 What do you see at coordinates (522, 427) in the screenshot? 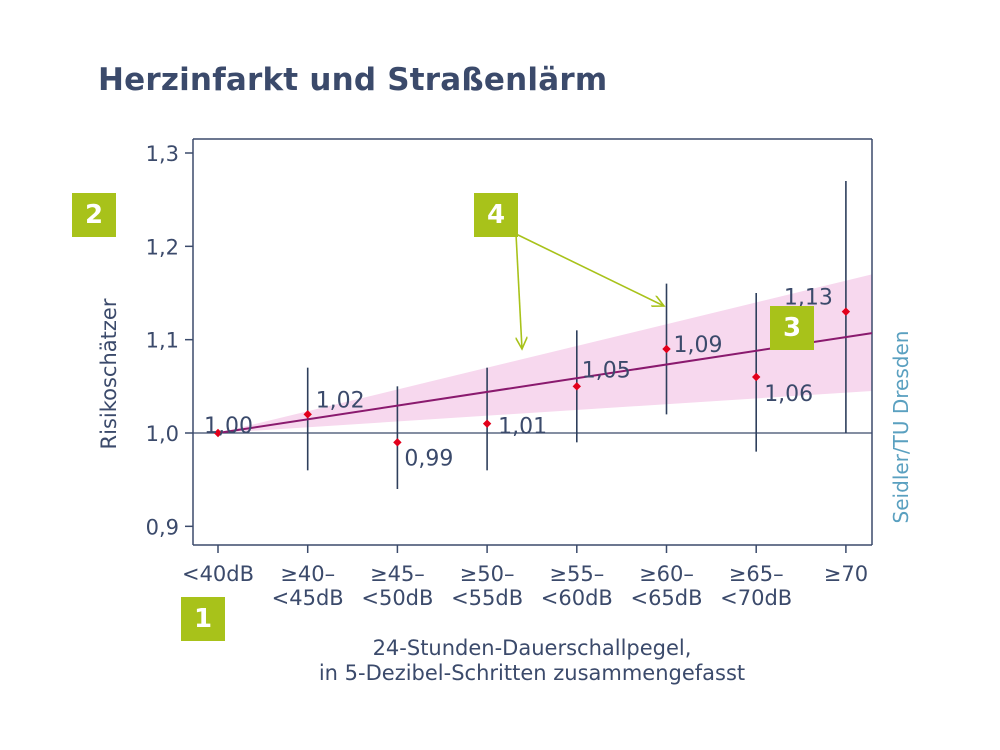
I see `data-label: 1,01` at bounding box center [522, 427].